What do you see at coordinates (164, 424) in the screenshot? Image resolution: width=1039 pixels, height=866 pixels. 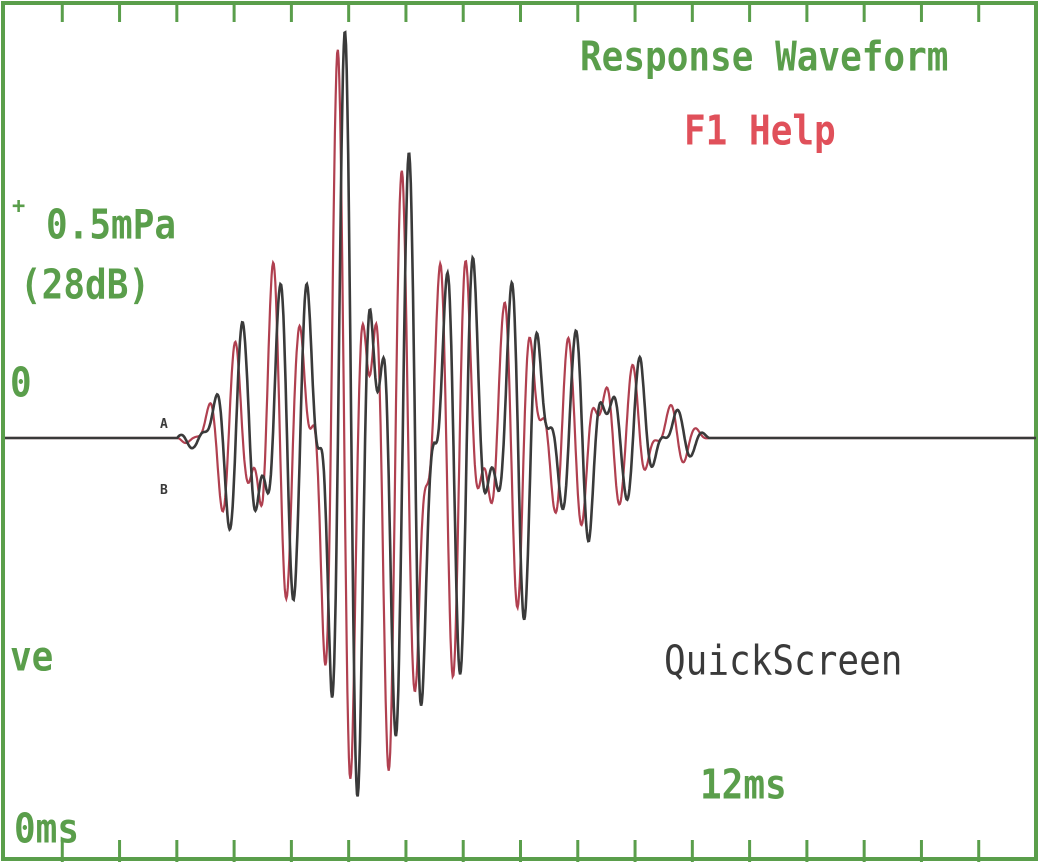 I see `channel-a-label: A` at bounding box center [164, 424].